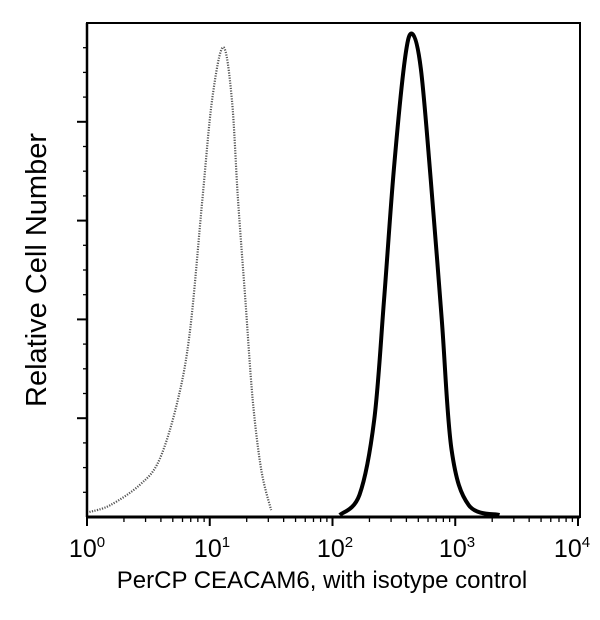 This screenshot has width=600, height=620. What do you see at coordinates (212, 548) in the screenshot?
I see `x-tick-label-1: 10¹` at bounding box center [212, 548].